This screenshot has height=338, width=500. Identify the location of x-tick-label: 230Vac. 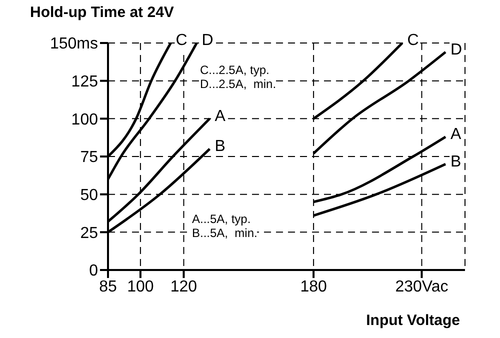
(421, 287).